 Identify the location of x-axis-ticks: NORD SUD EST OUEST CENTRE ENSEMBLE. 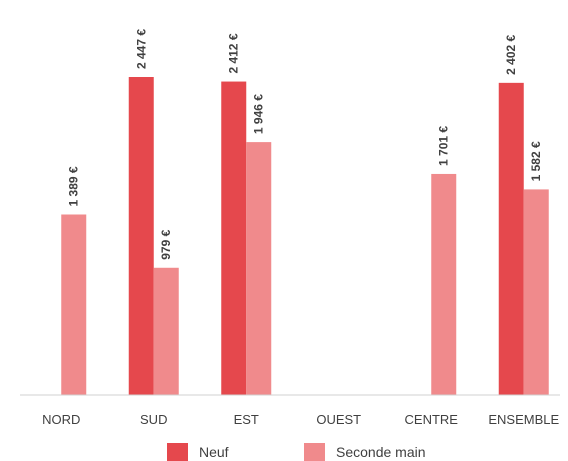
(300, 419).